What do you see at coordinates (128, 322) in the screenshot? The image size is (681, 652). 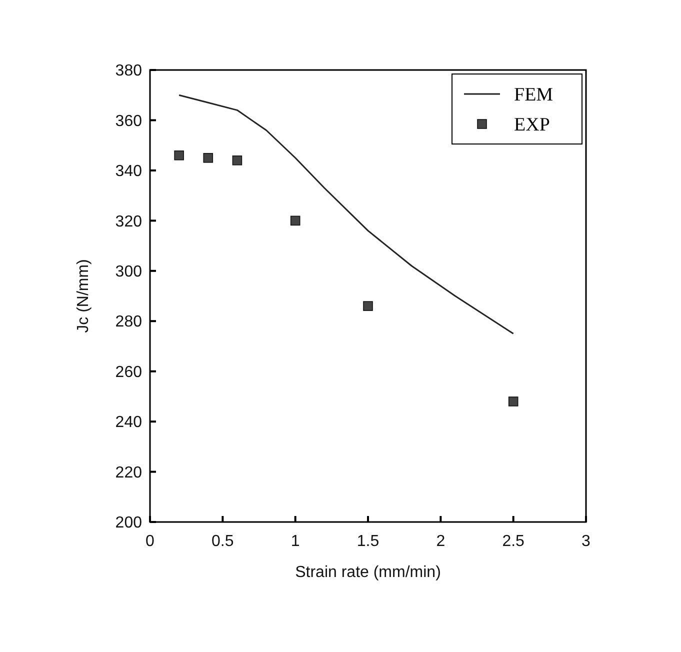 I see `y-tick-label: 280` at bounding box center [128, 322].